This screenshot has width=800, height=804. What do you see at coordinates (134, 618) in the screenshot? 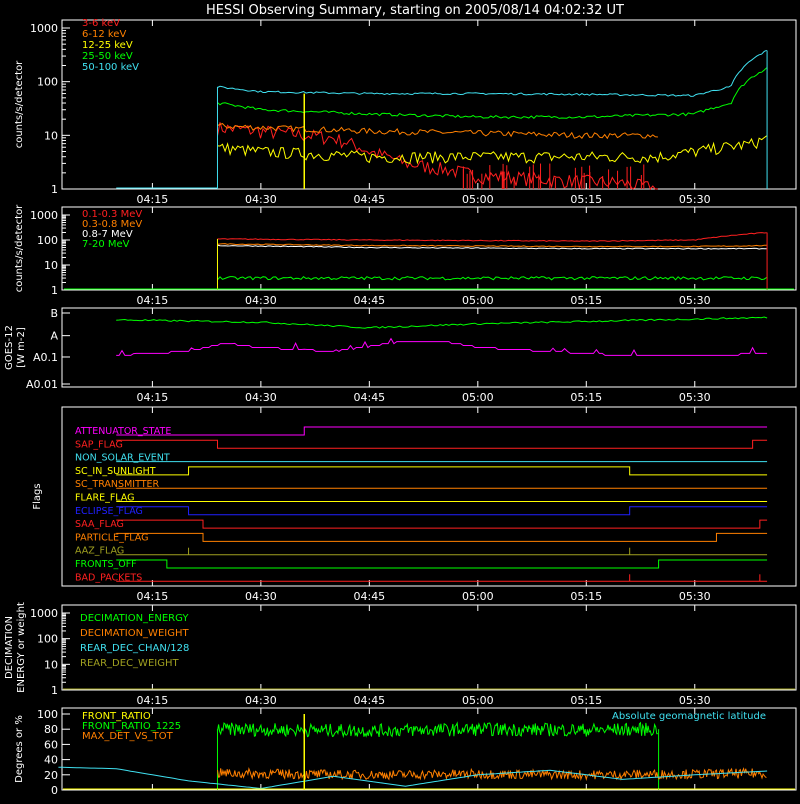
I see `p5-legend-0: DECIMATION_ENERGY` at bounding box center [134, 618].